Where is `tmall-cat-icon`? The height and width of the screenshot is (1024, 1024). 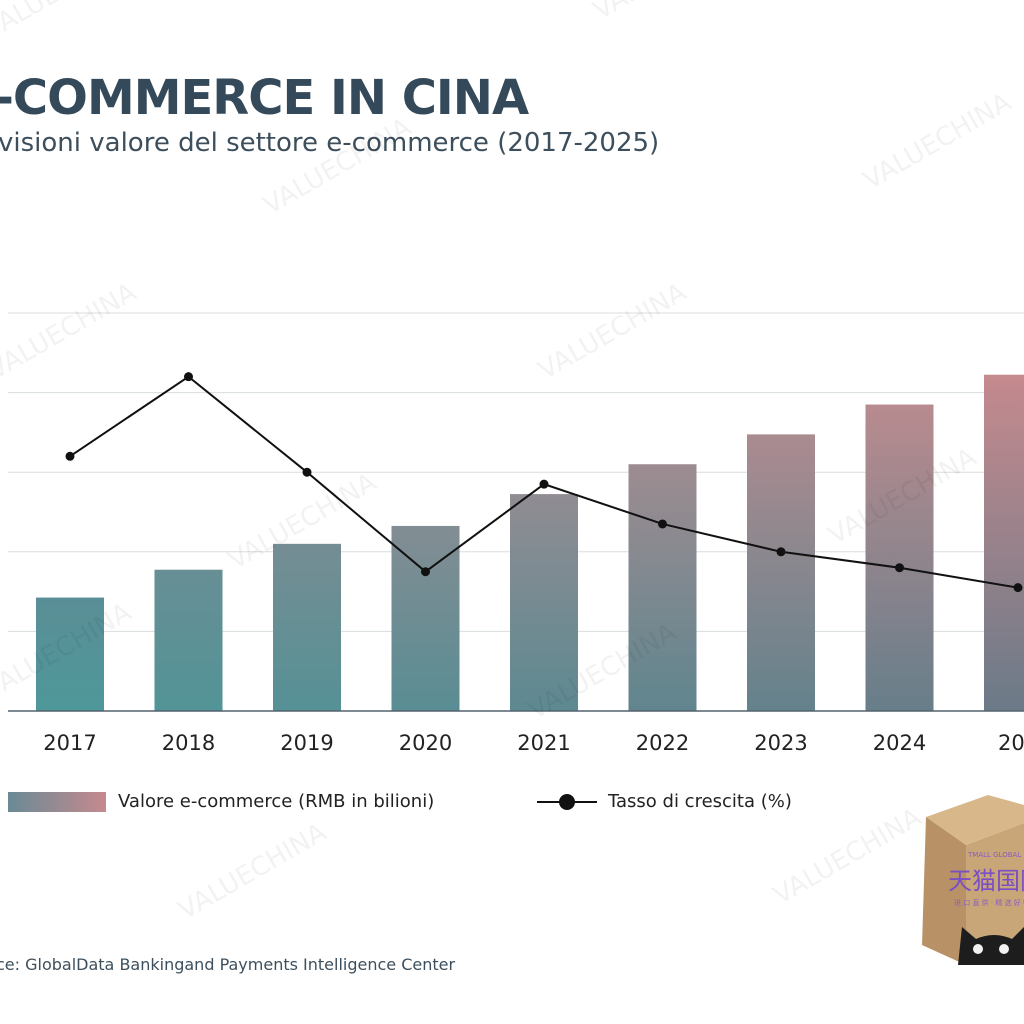 tmall-cat-icon is located at coordinates (991, 946).